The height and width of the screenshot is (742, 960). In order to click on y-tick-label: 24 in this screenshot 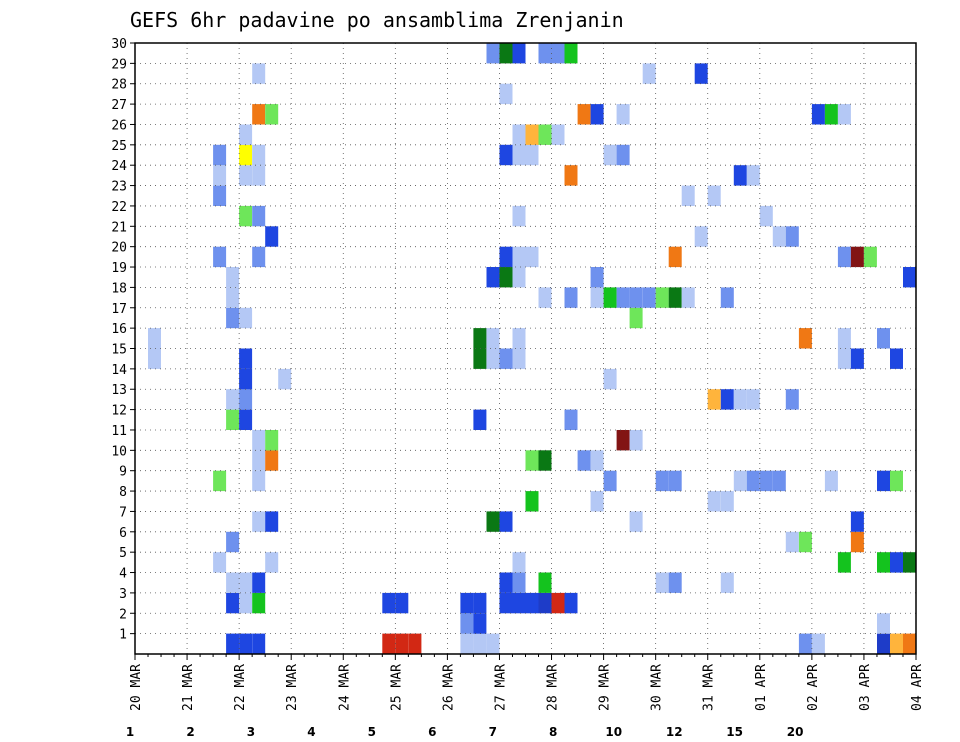, I will do `click(119, 166)`.